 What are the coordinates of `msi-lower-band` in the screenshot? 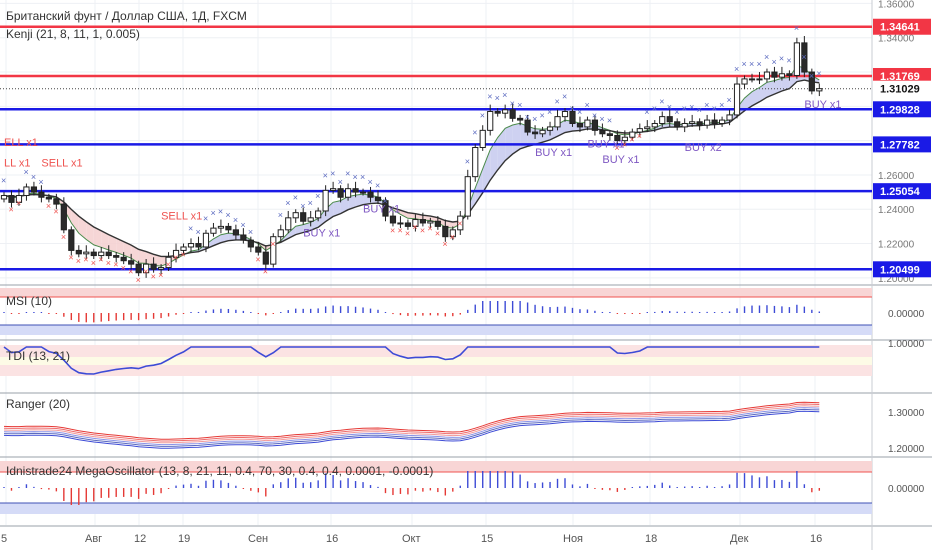 It's located at (436, 330).